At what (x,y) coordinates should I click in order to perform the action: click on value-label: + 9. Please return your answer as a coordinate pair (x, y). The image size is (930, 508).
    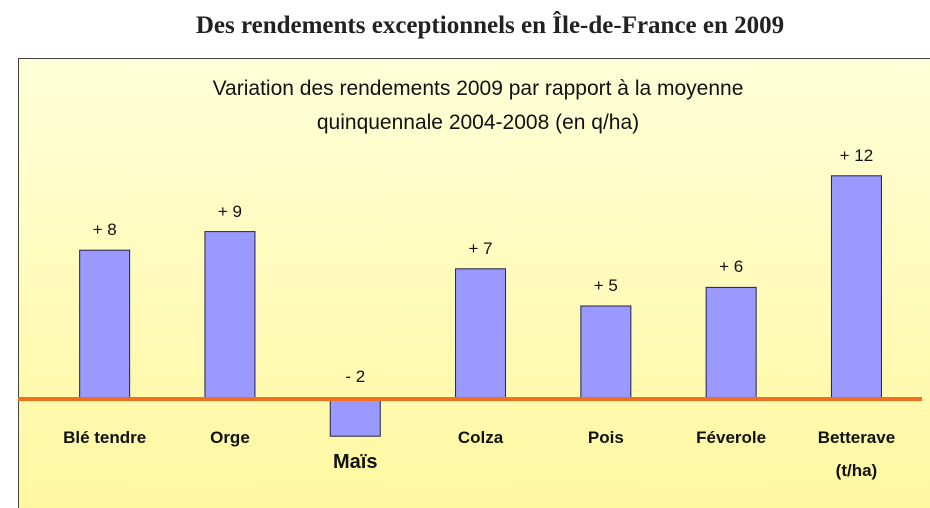
    Looking at the image, I should click on (229, 211).